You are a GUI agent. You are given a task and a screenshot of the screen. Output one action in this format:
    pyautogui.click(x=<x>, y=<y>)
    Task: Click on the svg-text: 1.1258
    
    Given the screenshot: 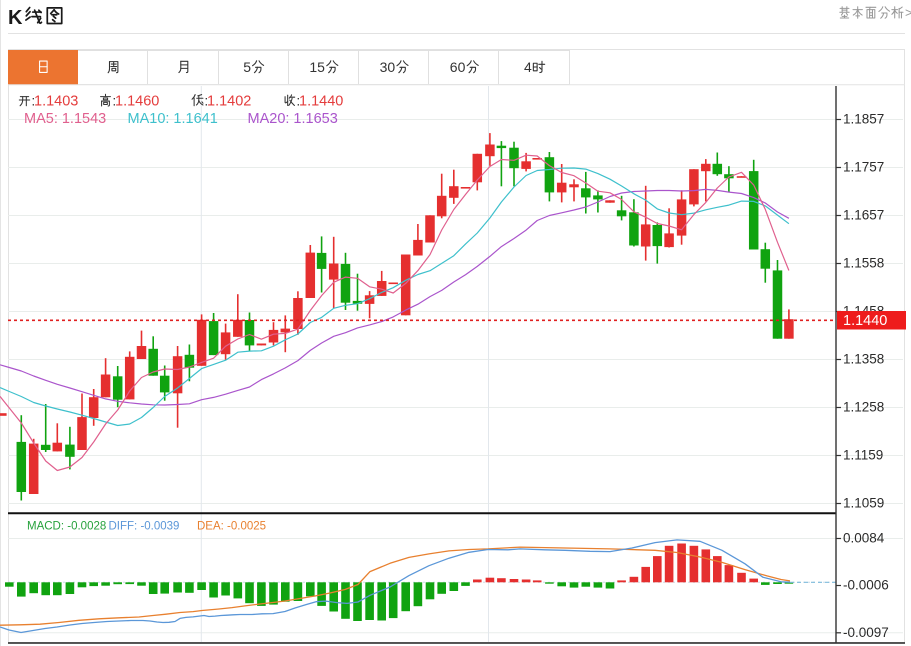 What is the action you would take?
    pyautogui.click(x=863, y=407)
    